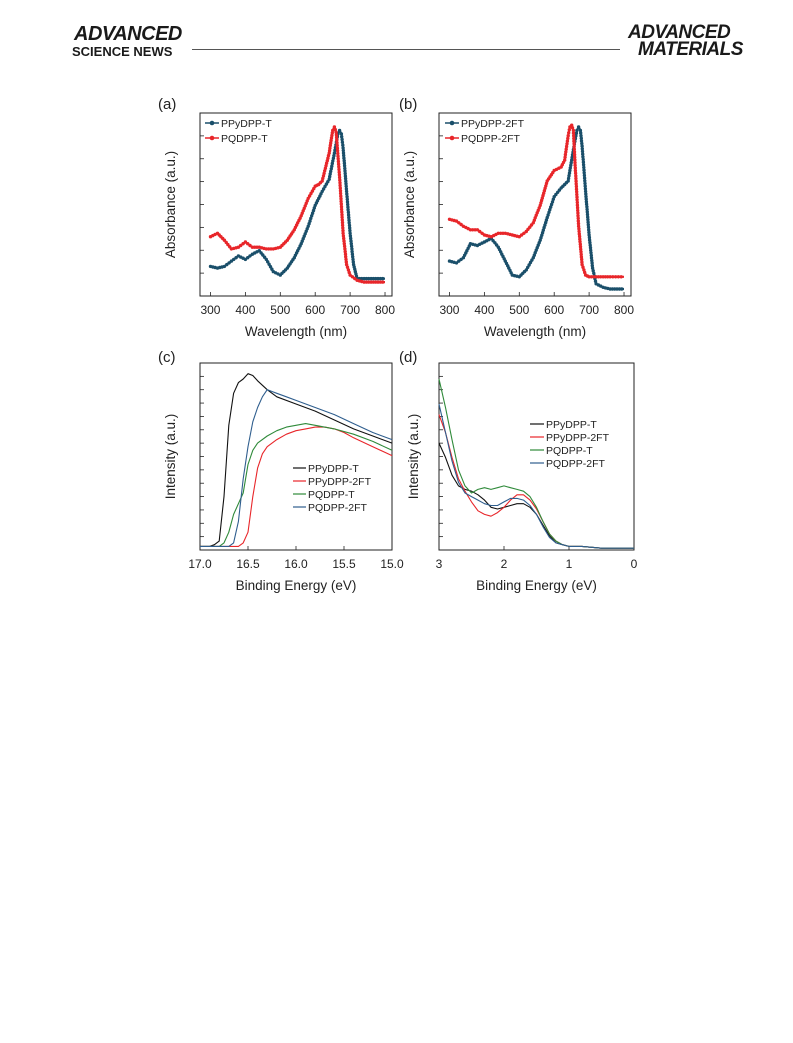  Describe the element at coordinates (340, 482) in the screenshot. I see `legend-label: PPyDPP-2FT` at that location.